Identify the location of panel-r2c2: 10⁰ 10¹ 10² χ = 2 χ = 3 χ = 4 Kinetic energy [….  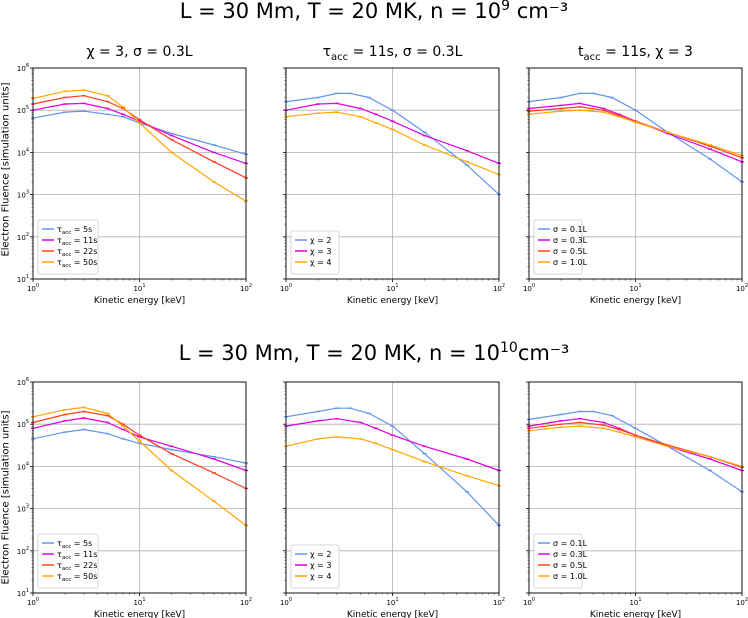
(392, 499).